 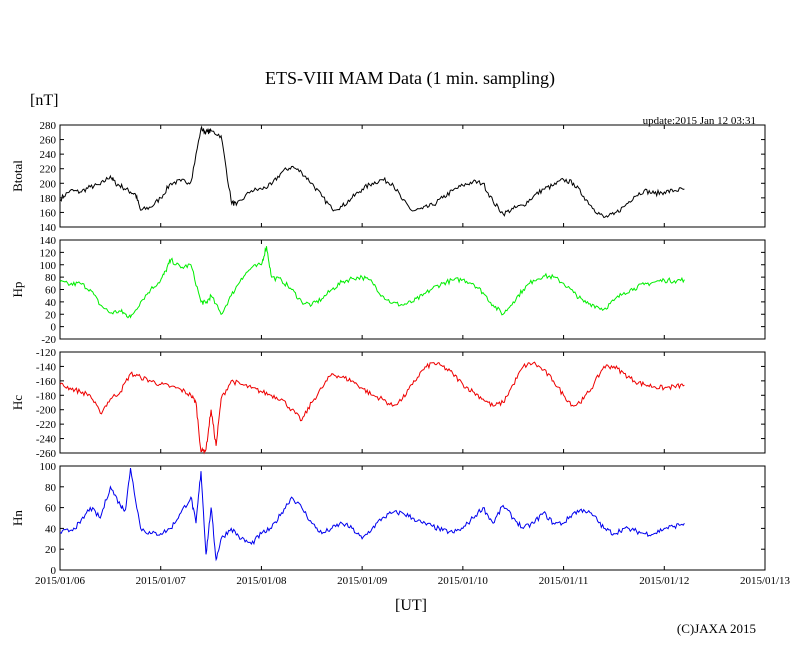 What do you see at coordinates (17, 176) in the screenshot?
I see `series-label-btotal: Btotal` at bounding box center [17, 176].